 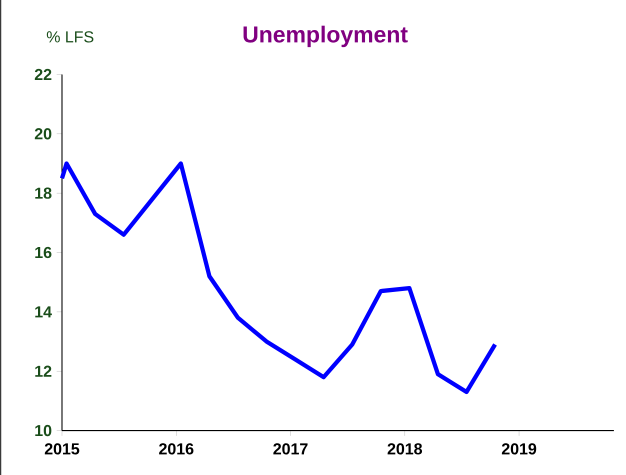 I want to click on x-tick-label: 2015, so click(x=62, y=448).